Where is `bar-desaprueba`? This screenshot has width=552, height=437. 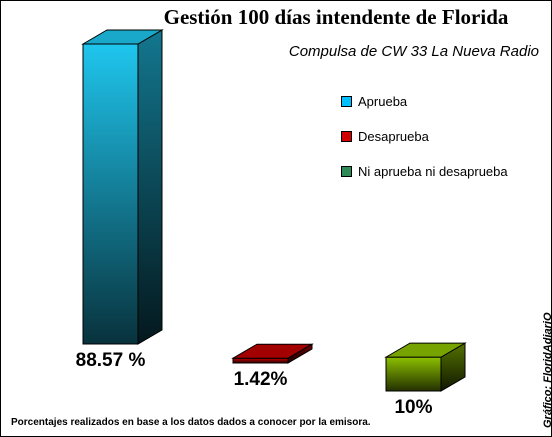
bar-desaprueba is located at coordinates (272, 353).